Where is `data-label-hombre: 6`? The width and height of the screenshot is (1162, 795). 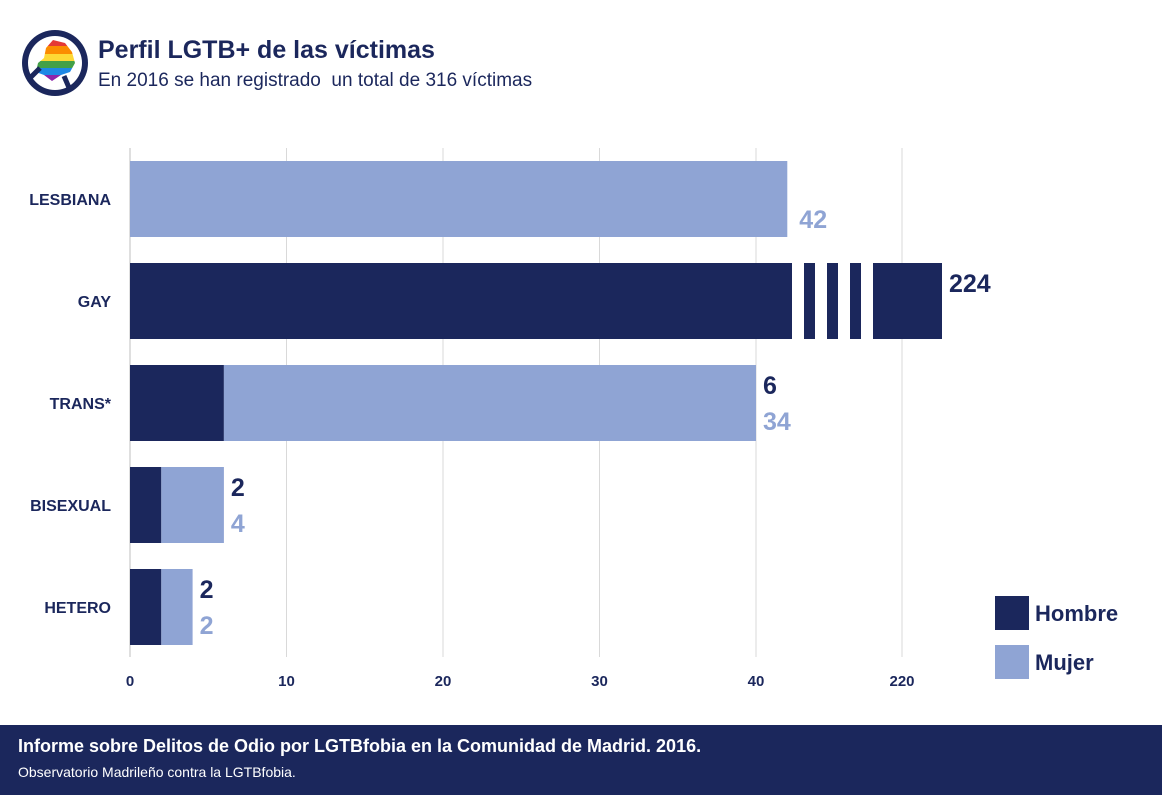 data-label-hombre: 6 is located at coordinates (770, 386).